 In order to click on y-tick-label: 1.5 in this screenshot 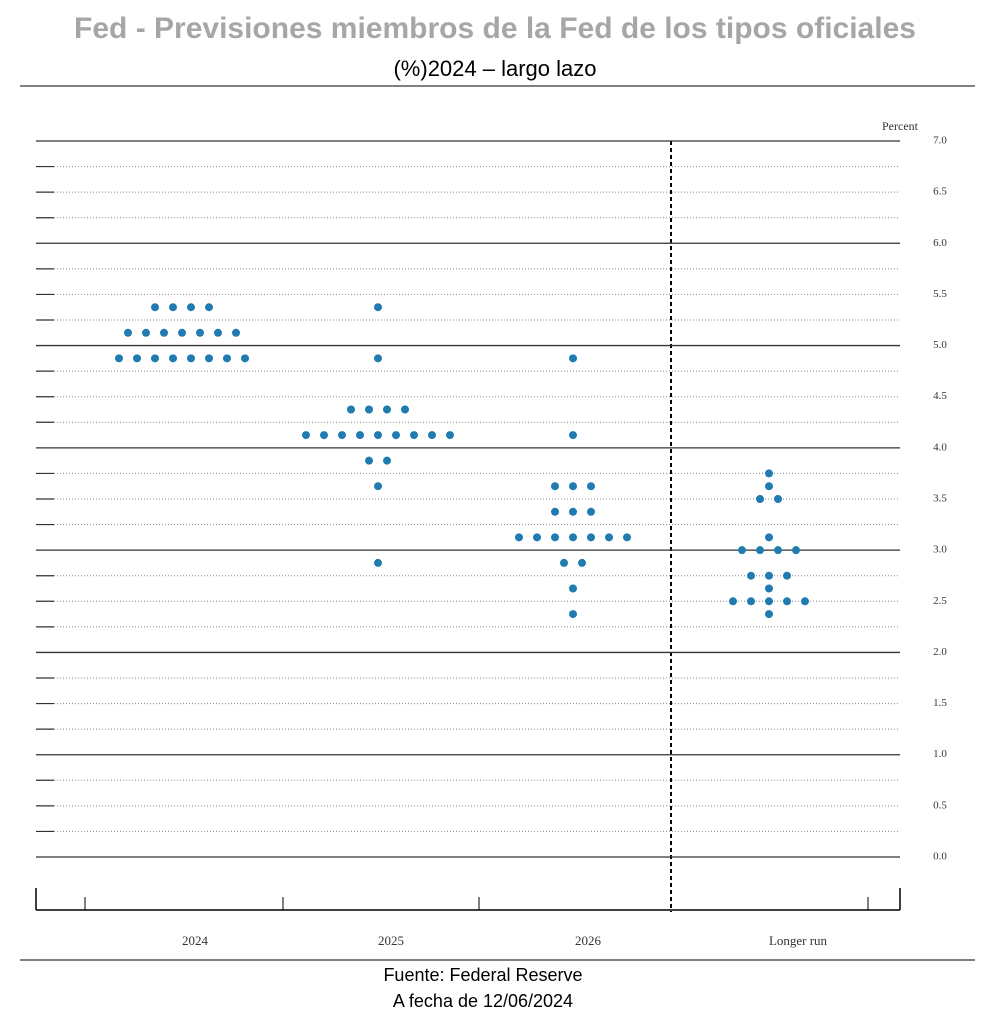, I will do `click(940, 703)`.